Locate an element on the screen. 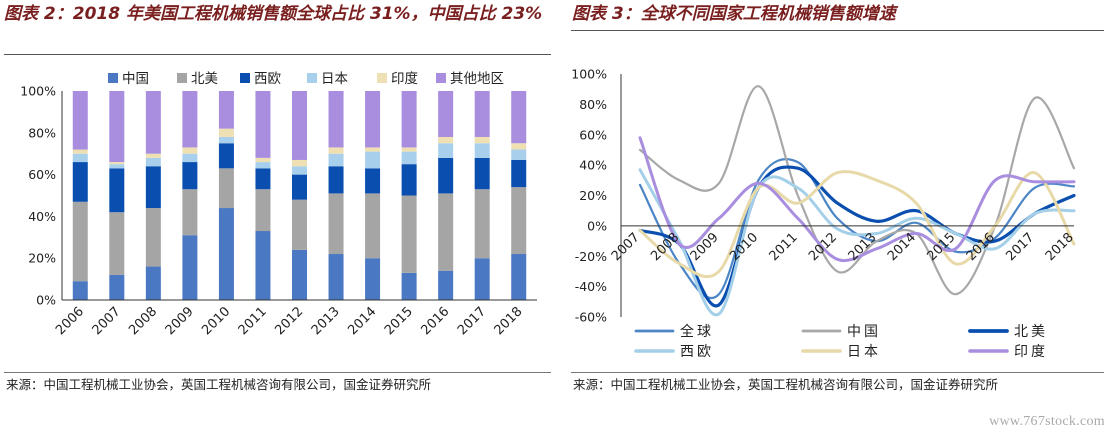 This screenshot has height=434, width=1111. right-figure-title: 图表 3：全球不同国家工程机械销售额增速 is located at coordinates (734, 14).